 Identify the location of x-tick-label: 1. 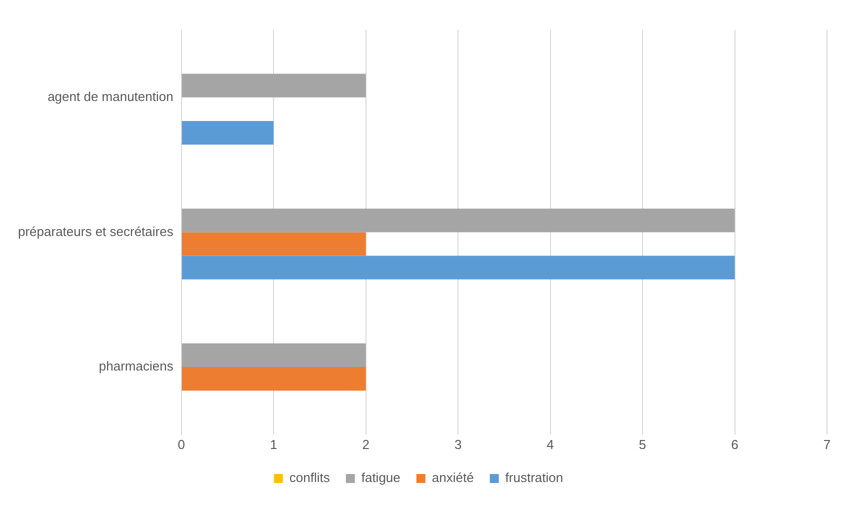
(274, 444).